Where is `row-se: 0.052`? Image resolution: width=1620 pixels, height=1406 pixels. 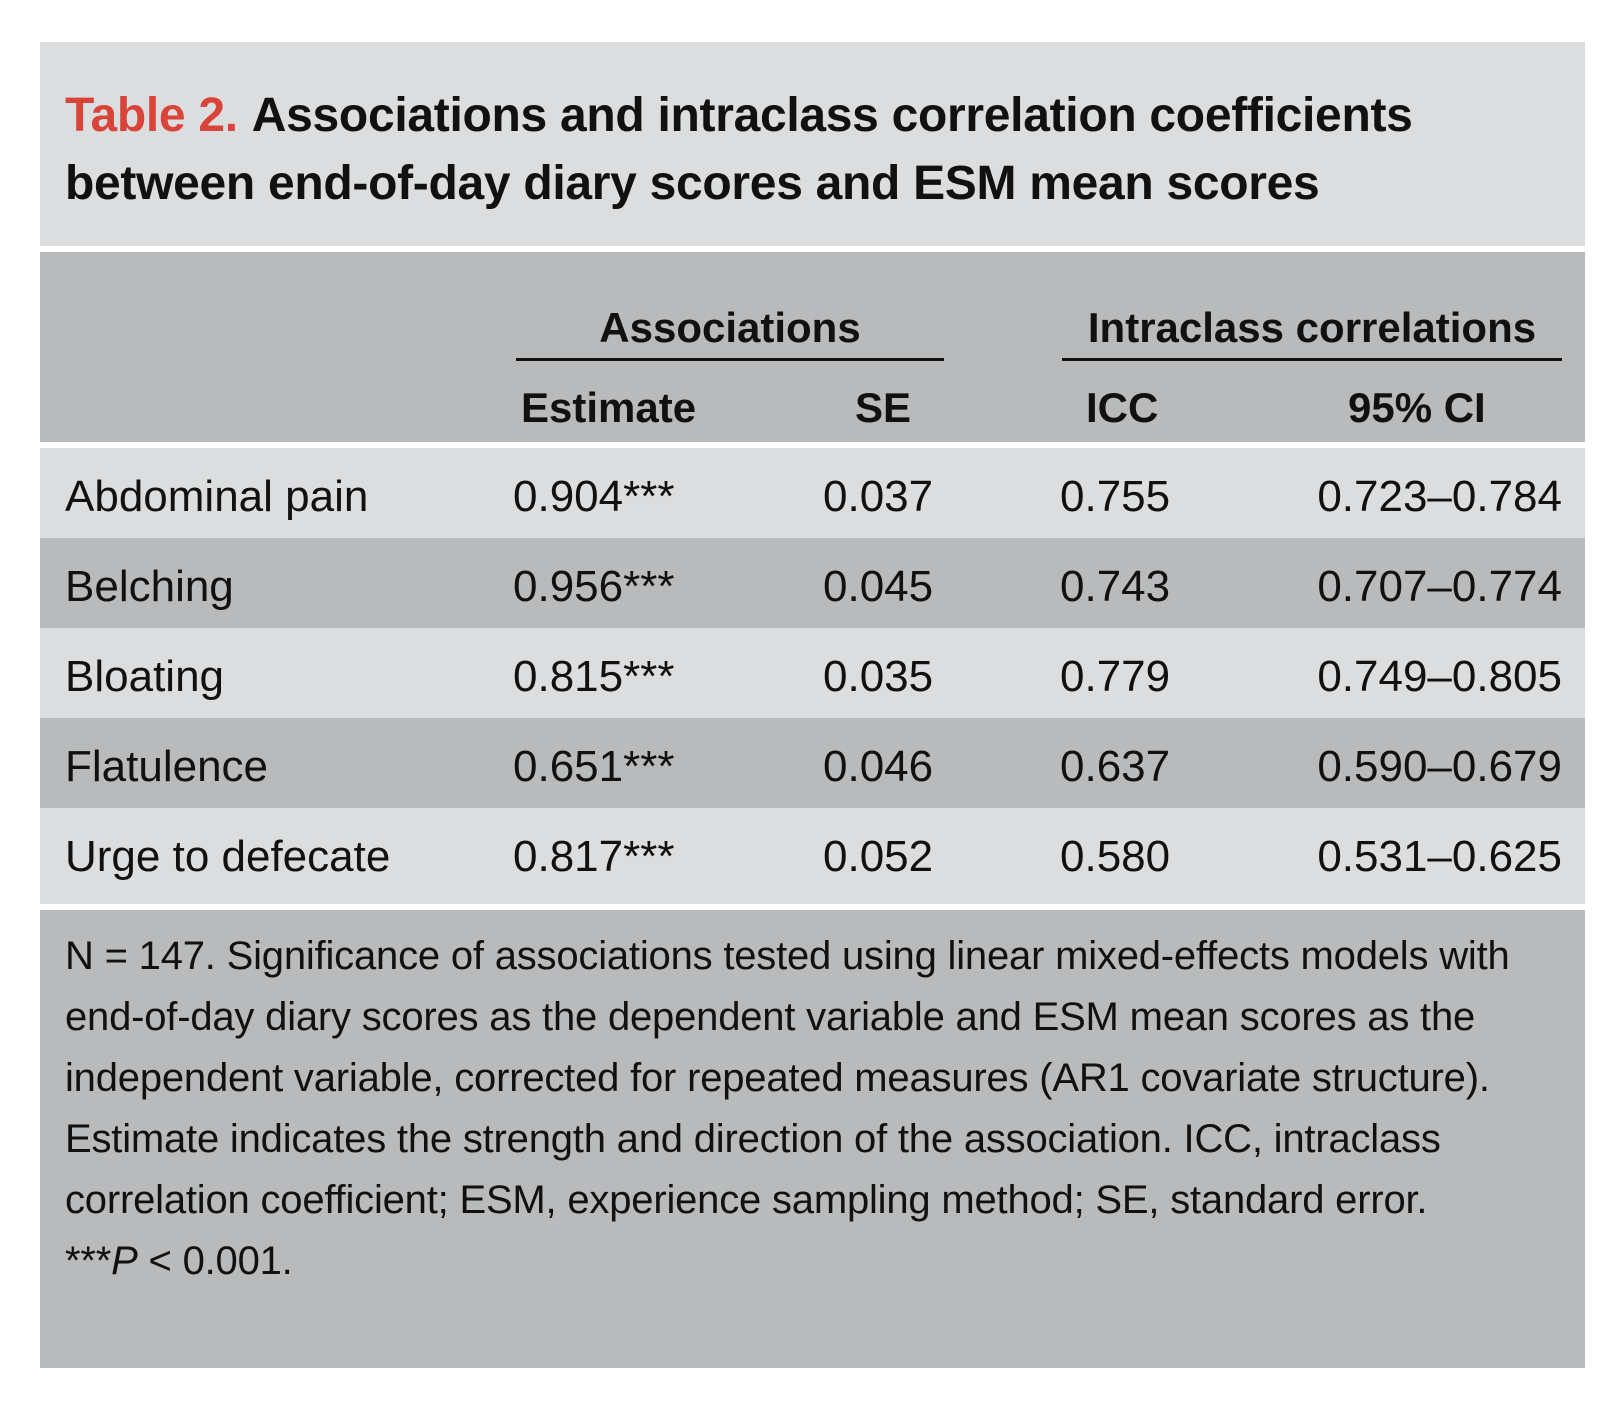
row-se: 0.052 is located at coordinates (878, 856).